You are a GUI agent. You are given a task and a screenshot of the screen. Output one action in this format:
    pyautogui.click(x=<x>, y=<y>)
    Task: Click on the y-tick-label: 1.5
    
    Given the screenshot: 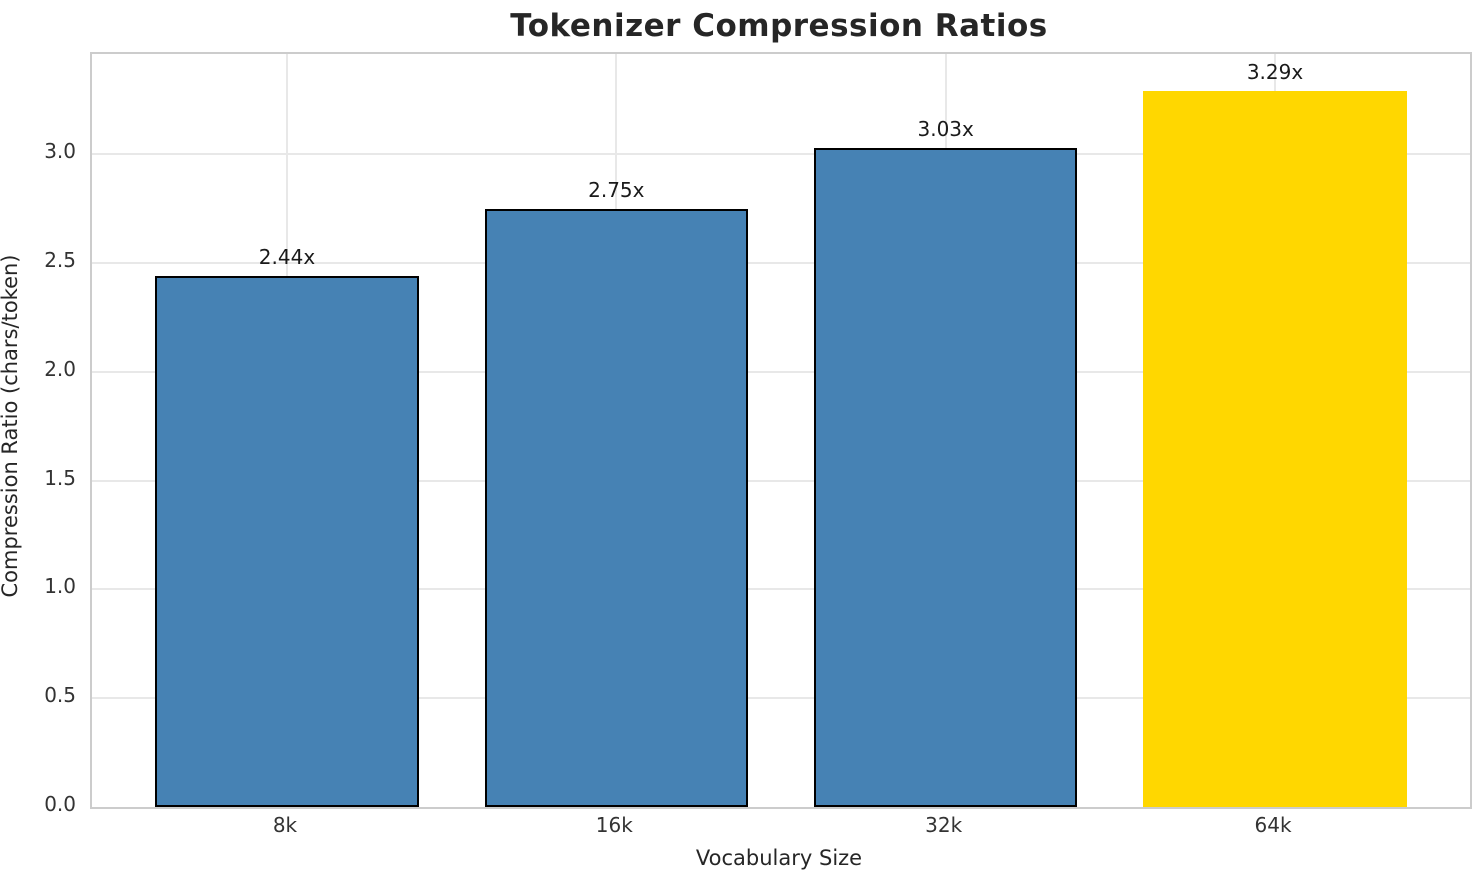 What is the action you would take?
    pyautogui.click(x=60, y=477)
    